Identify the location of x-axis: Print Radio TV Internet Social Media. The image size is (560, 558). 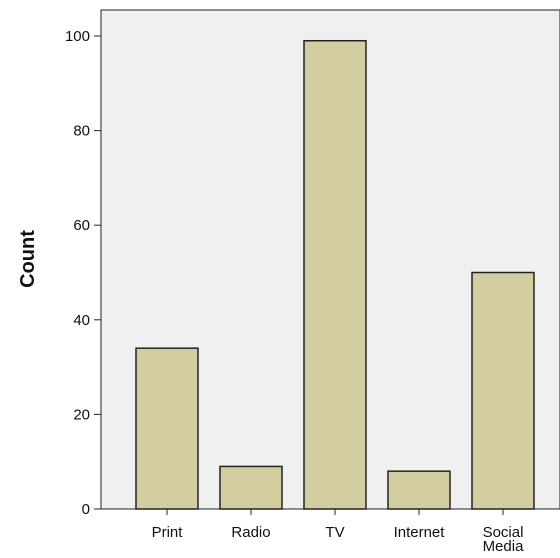
(338, 532).